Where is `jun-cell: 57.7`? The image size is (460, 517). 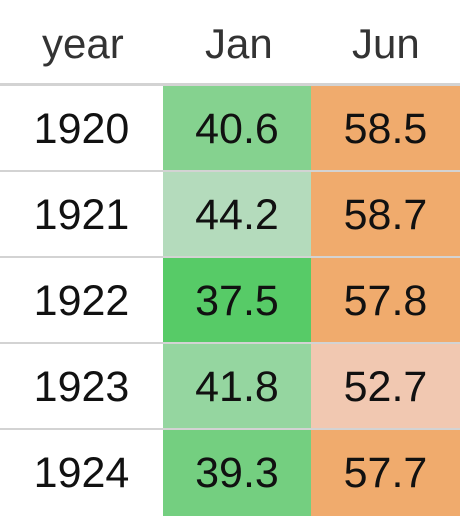 jun-cell: 57.7 is located at coordinates (385, 473).